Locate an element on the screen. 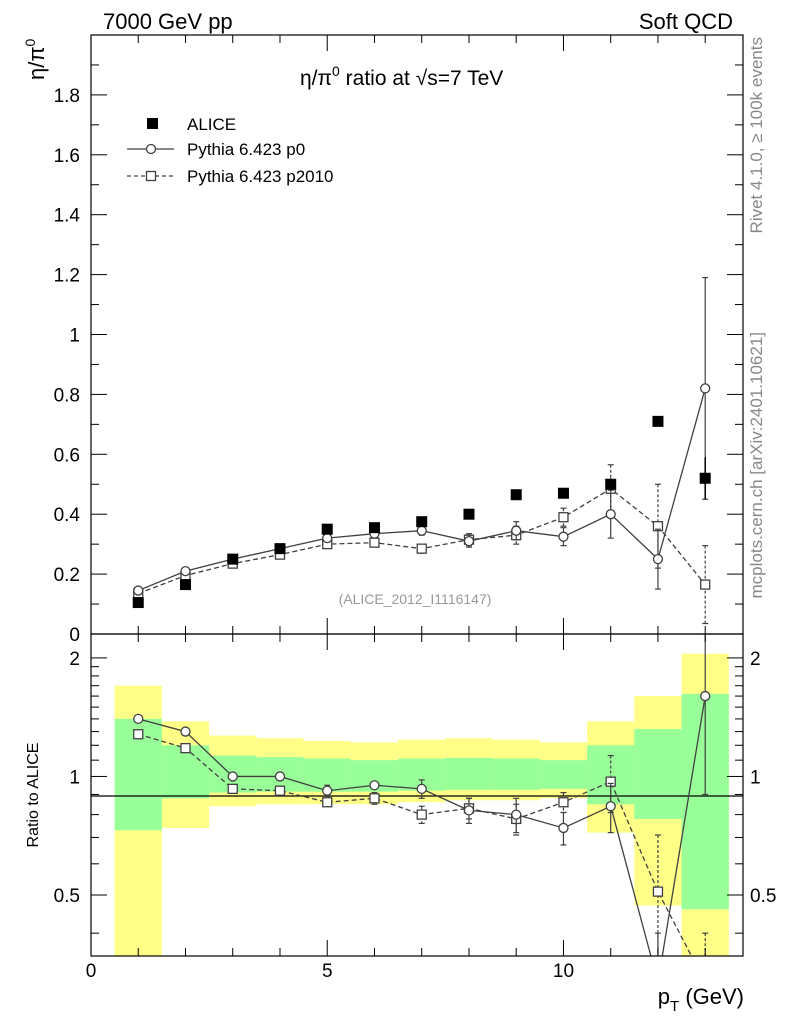 The height and width of the screenshot is (1024, 786). legend-marker-p2010 is located at coordinates (151, 176).